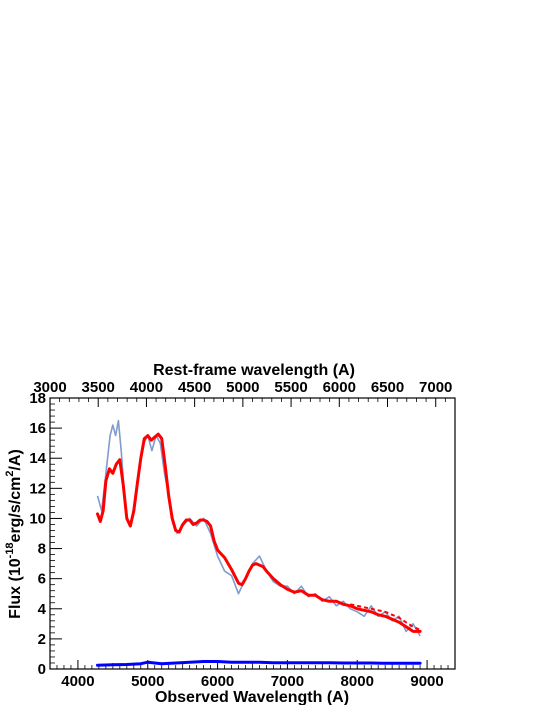 This screenshot has height=705, width=545. Describe the element at coordinates (42, 579) in the screenshot. I see `y-tick-label: 6` at that location.